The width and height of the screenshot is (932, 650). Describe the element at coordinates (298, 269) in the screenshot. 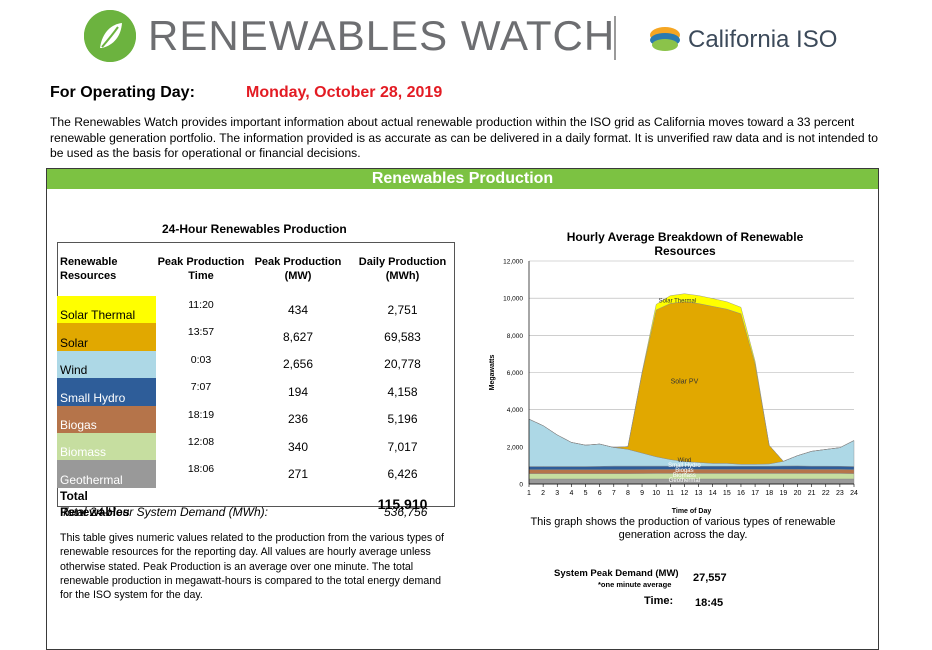

I see `header-peak-mw: Peak Production (MW)` at that location.